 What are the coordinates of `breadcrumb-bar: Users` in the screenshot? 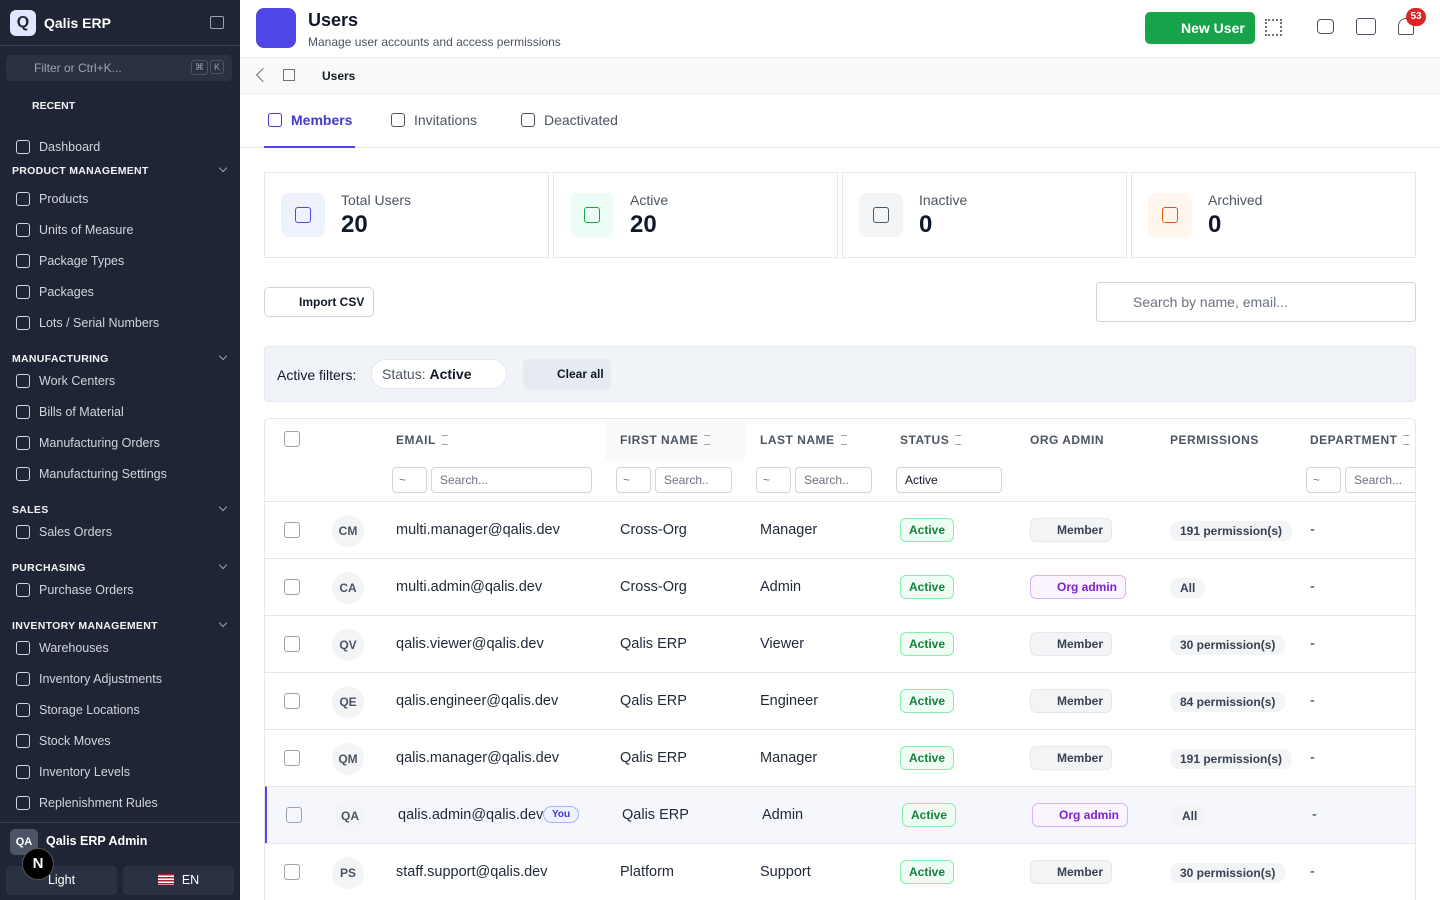 It's located at (840, 75).